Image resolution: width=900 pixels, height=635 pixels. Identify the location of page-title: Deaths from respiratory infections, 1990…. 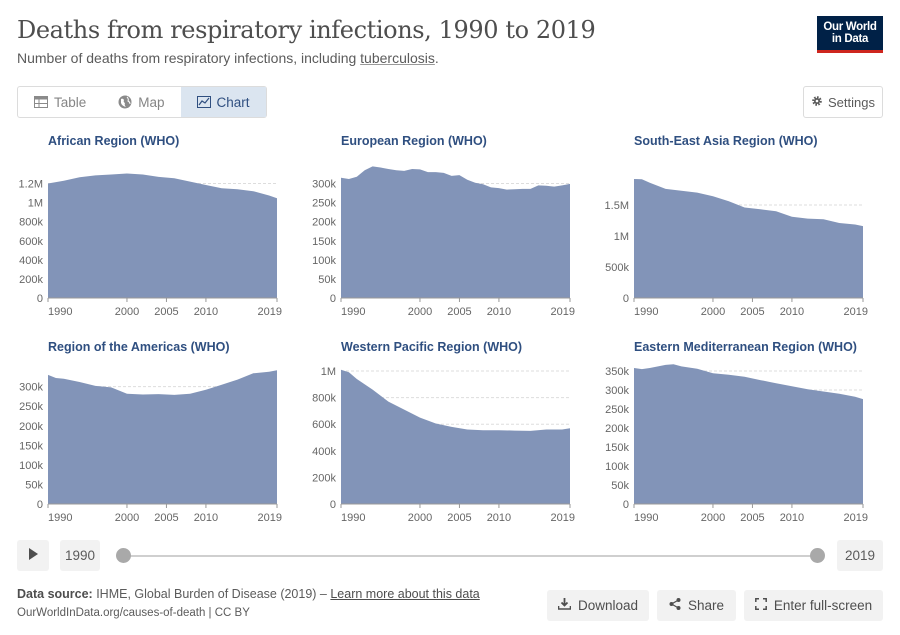
(306, 30).